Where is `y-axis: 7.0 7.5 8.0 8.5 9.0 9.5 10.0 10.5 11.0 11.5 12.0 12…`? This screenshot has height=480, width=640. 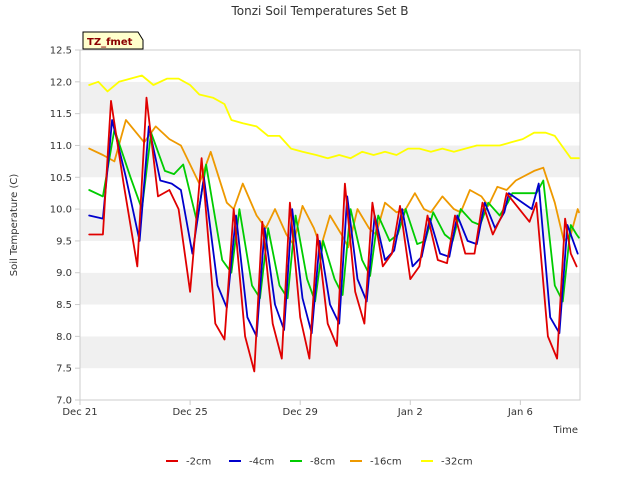
y-axis: 7.0 7.5 8.0 8.5 9.0 9.5 10.0 10.5 11.0 11.5 12.0 12… is located at coordinates (65, 226).